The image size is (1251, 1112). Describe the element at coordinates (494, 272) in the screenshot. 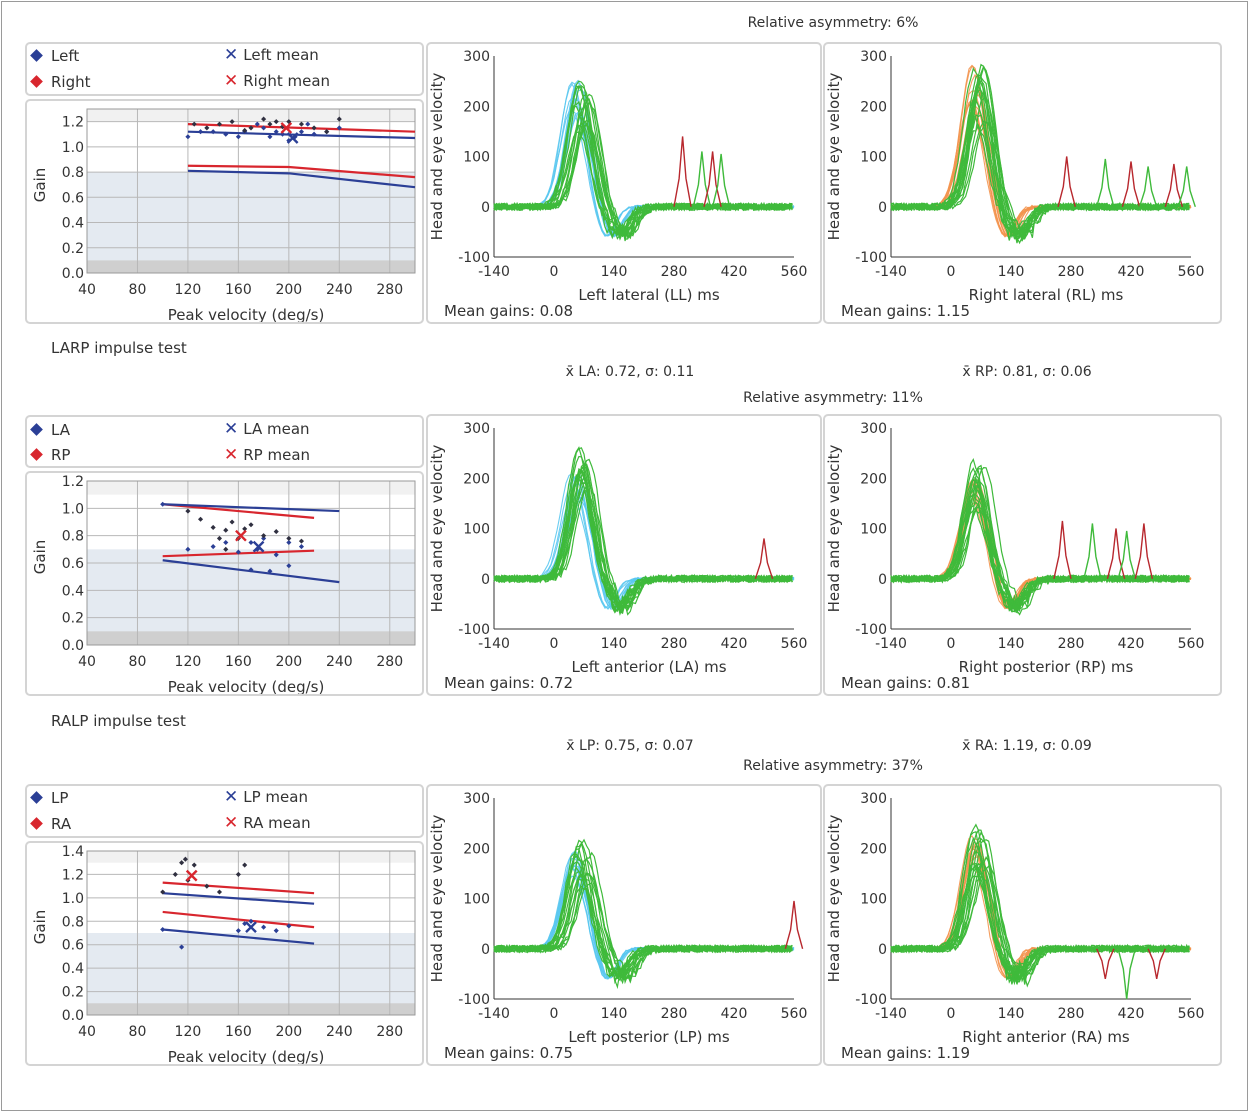

I see `x-tick-label: -140` at that location.